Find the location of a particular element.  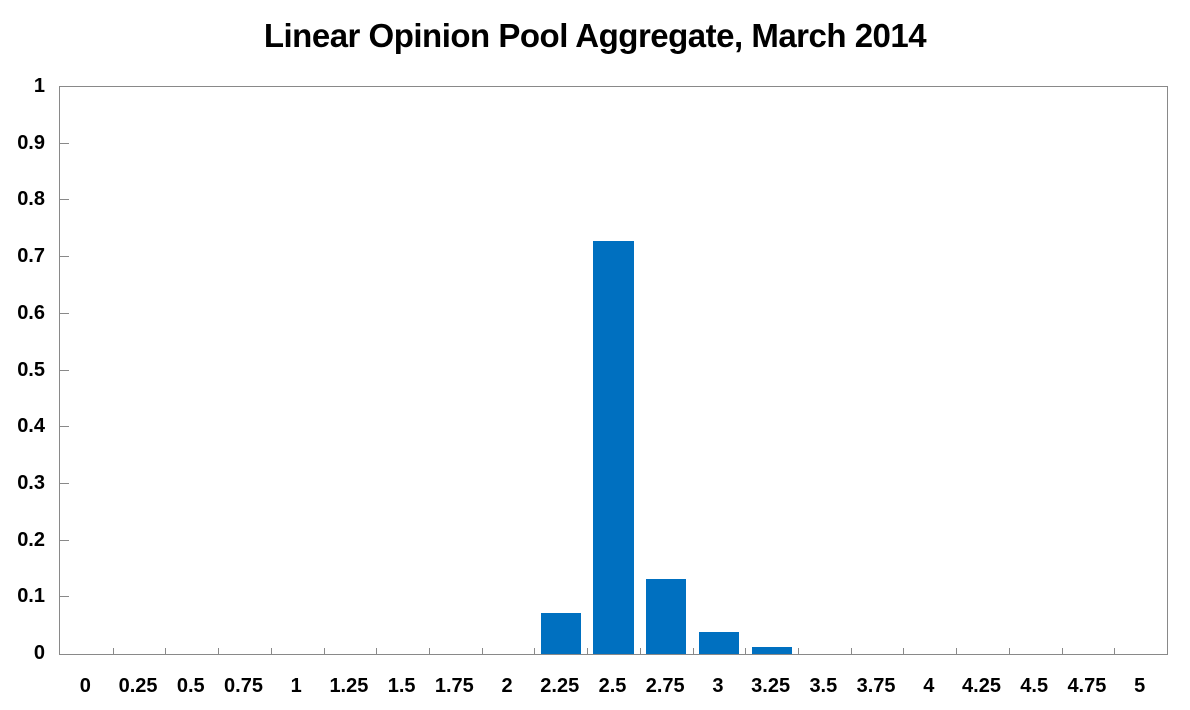

x-tick-label: 0.5 is located at coordinates (190, 686).